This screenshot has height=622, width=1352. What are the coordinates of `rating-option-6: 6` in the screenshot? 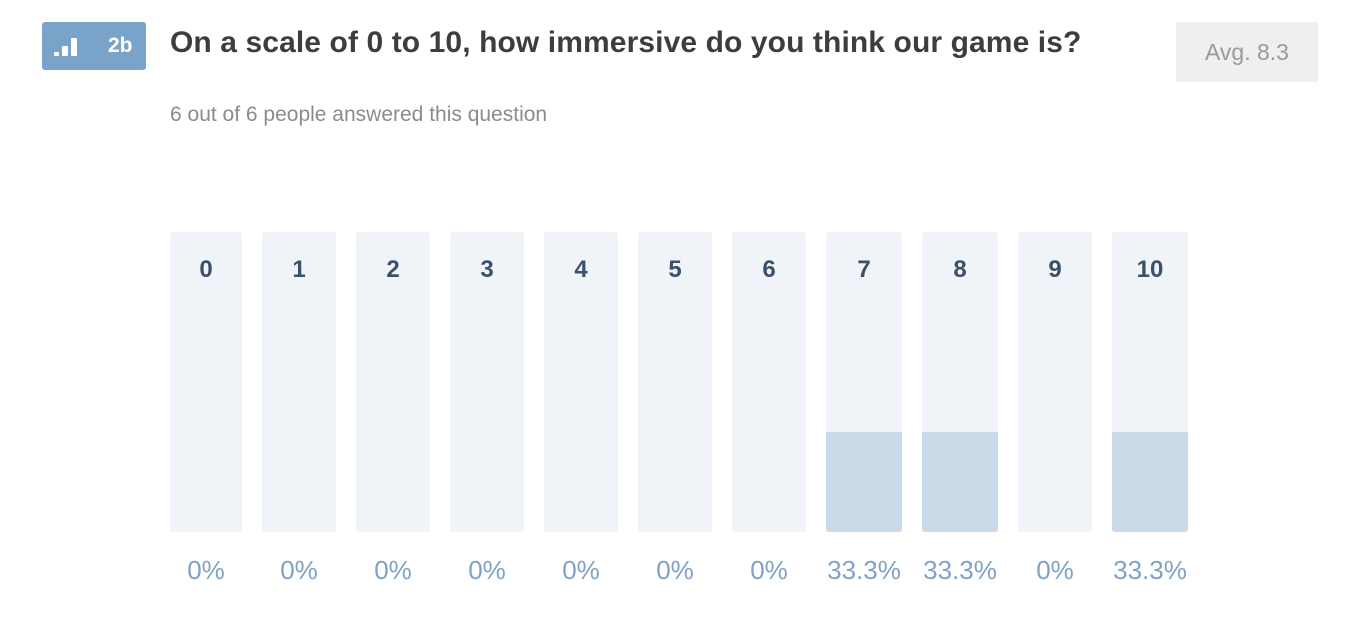 It's located at (769, 382).